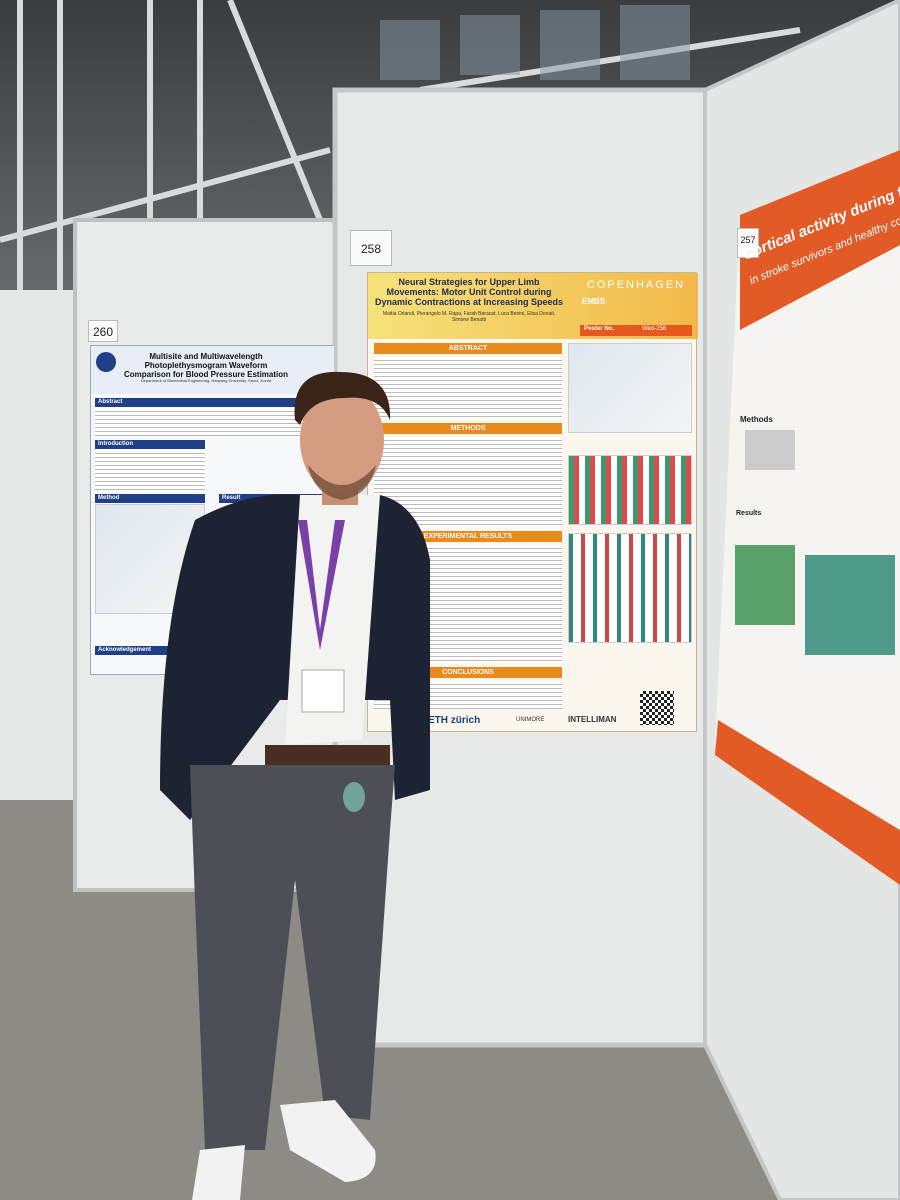 The width and height of the screenshot is (900, 1200). I want to click on university-logo, so click(106, 362).